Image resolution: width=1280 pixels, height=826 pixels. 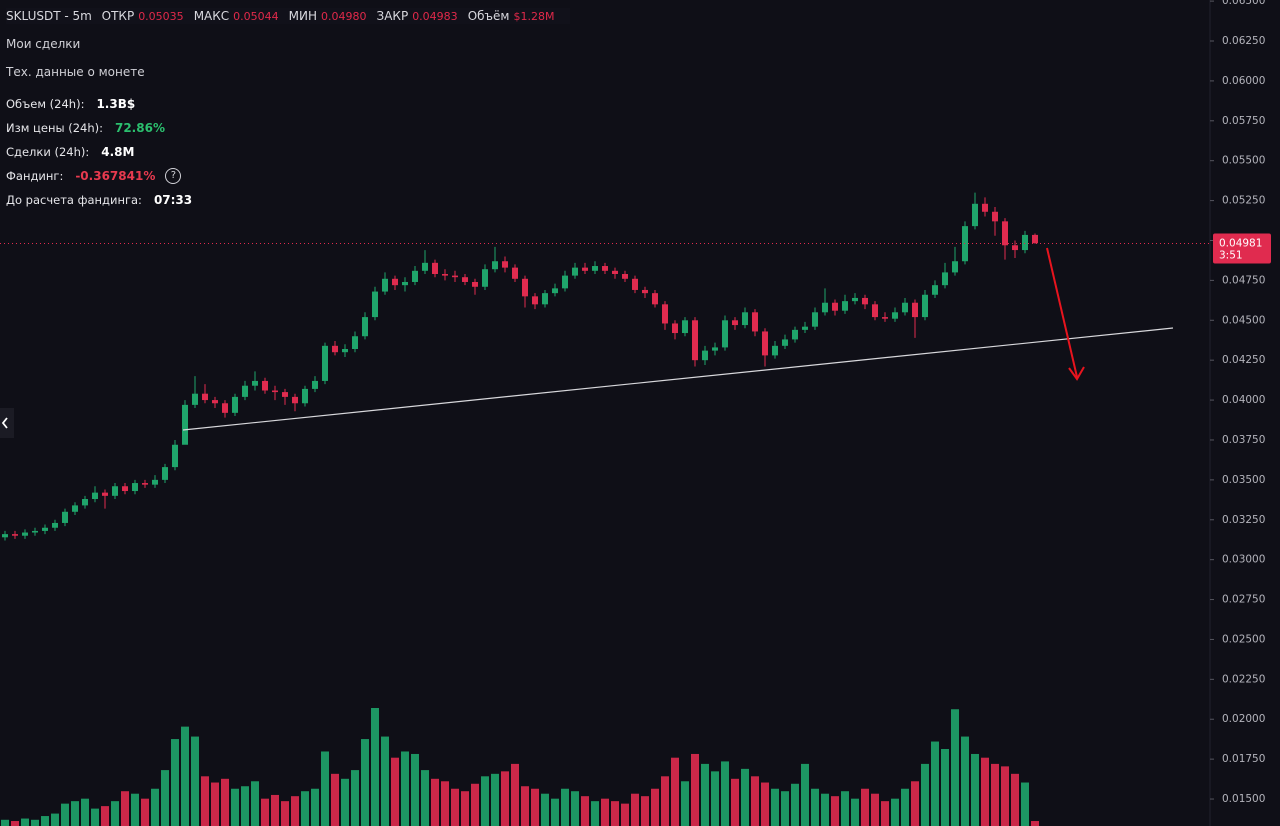 What do you see at coordinates (75, 72) in the screenshot?
I see `menu-item: Тех. данные о монете` at bounding box center [75, 72].